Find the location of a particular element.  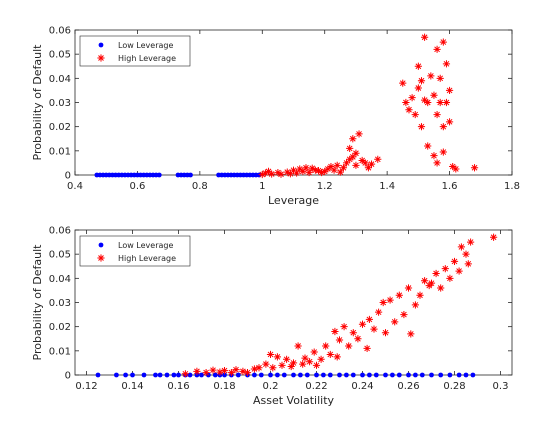

y-tick-label: 0.05 is located at coordinates (60, 55).